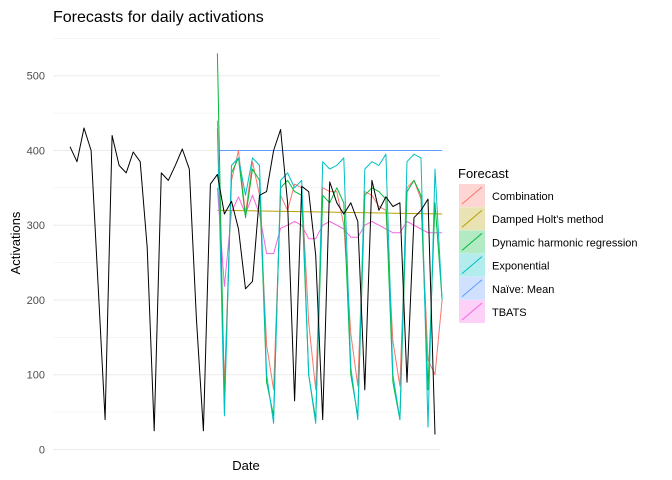  I want to click on y-tick-label: 200, so click(36, 301).